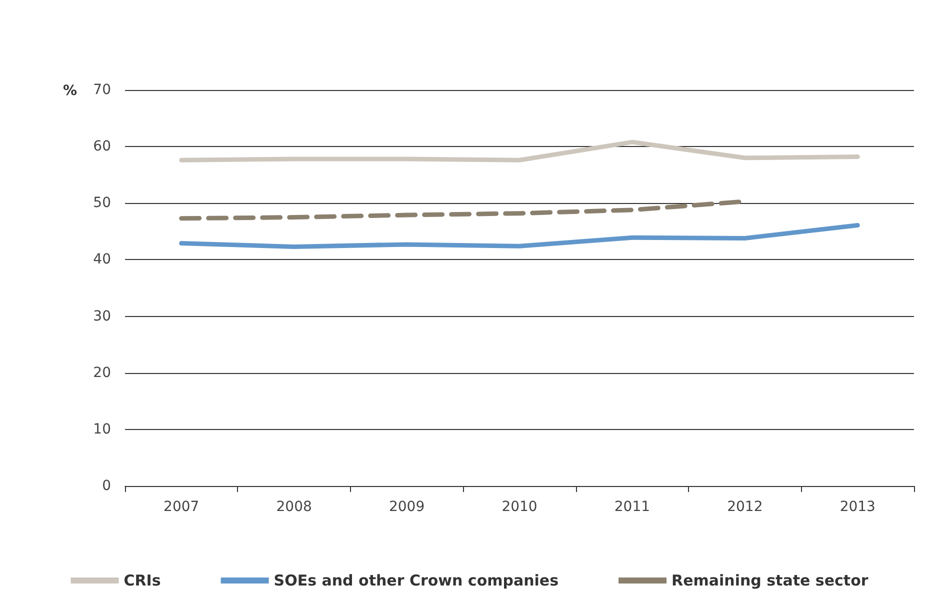  Describe the element at coordinates (102, 90) in the screenshot. I see `y-tick-label: 70` at that location.